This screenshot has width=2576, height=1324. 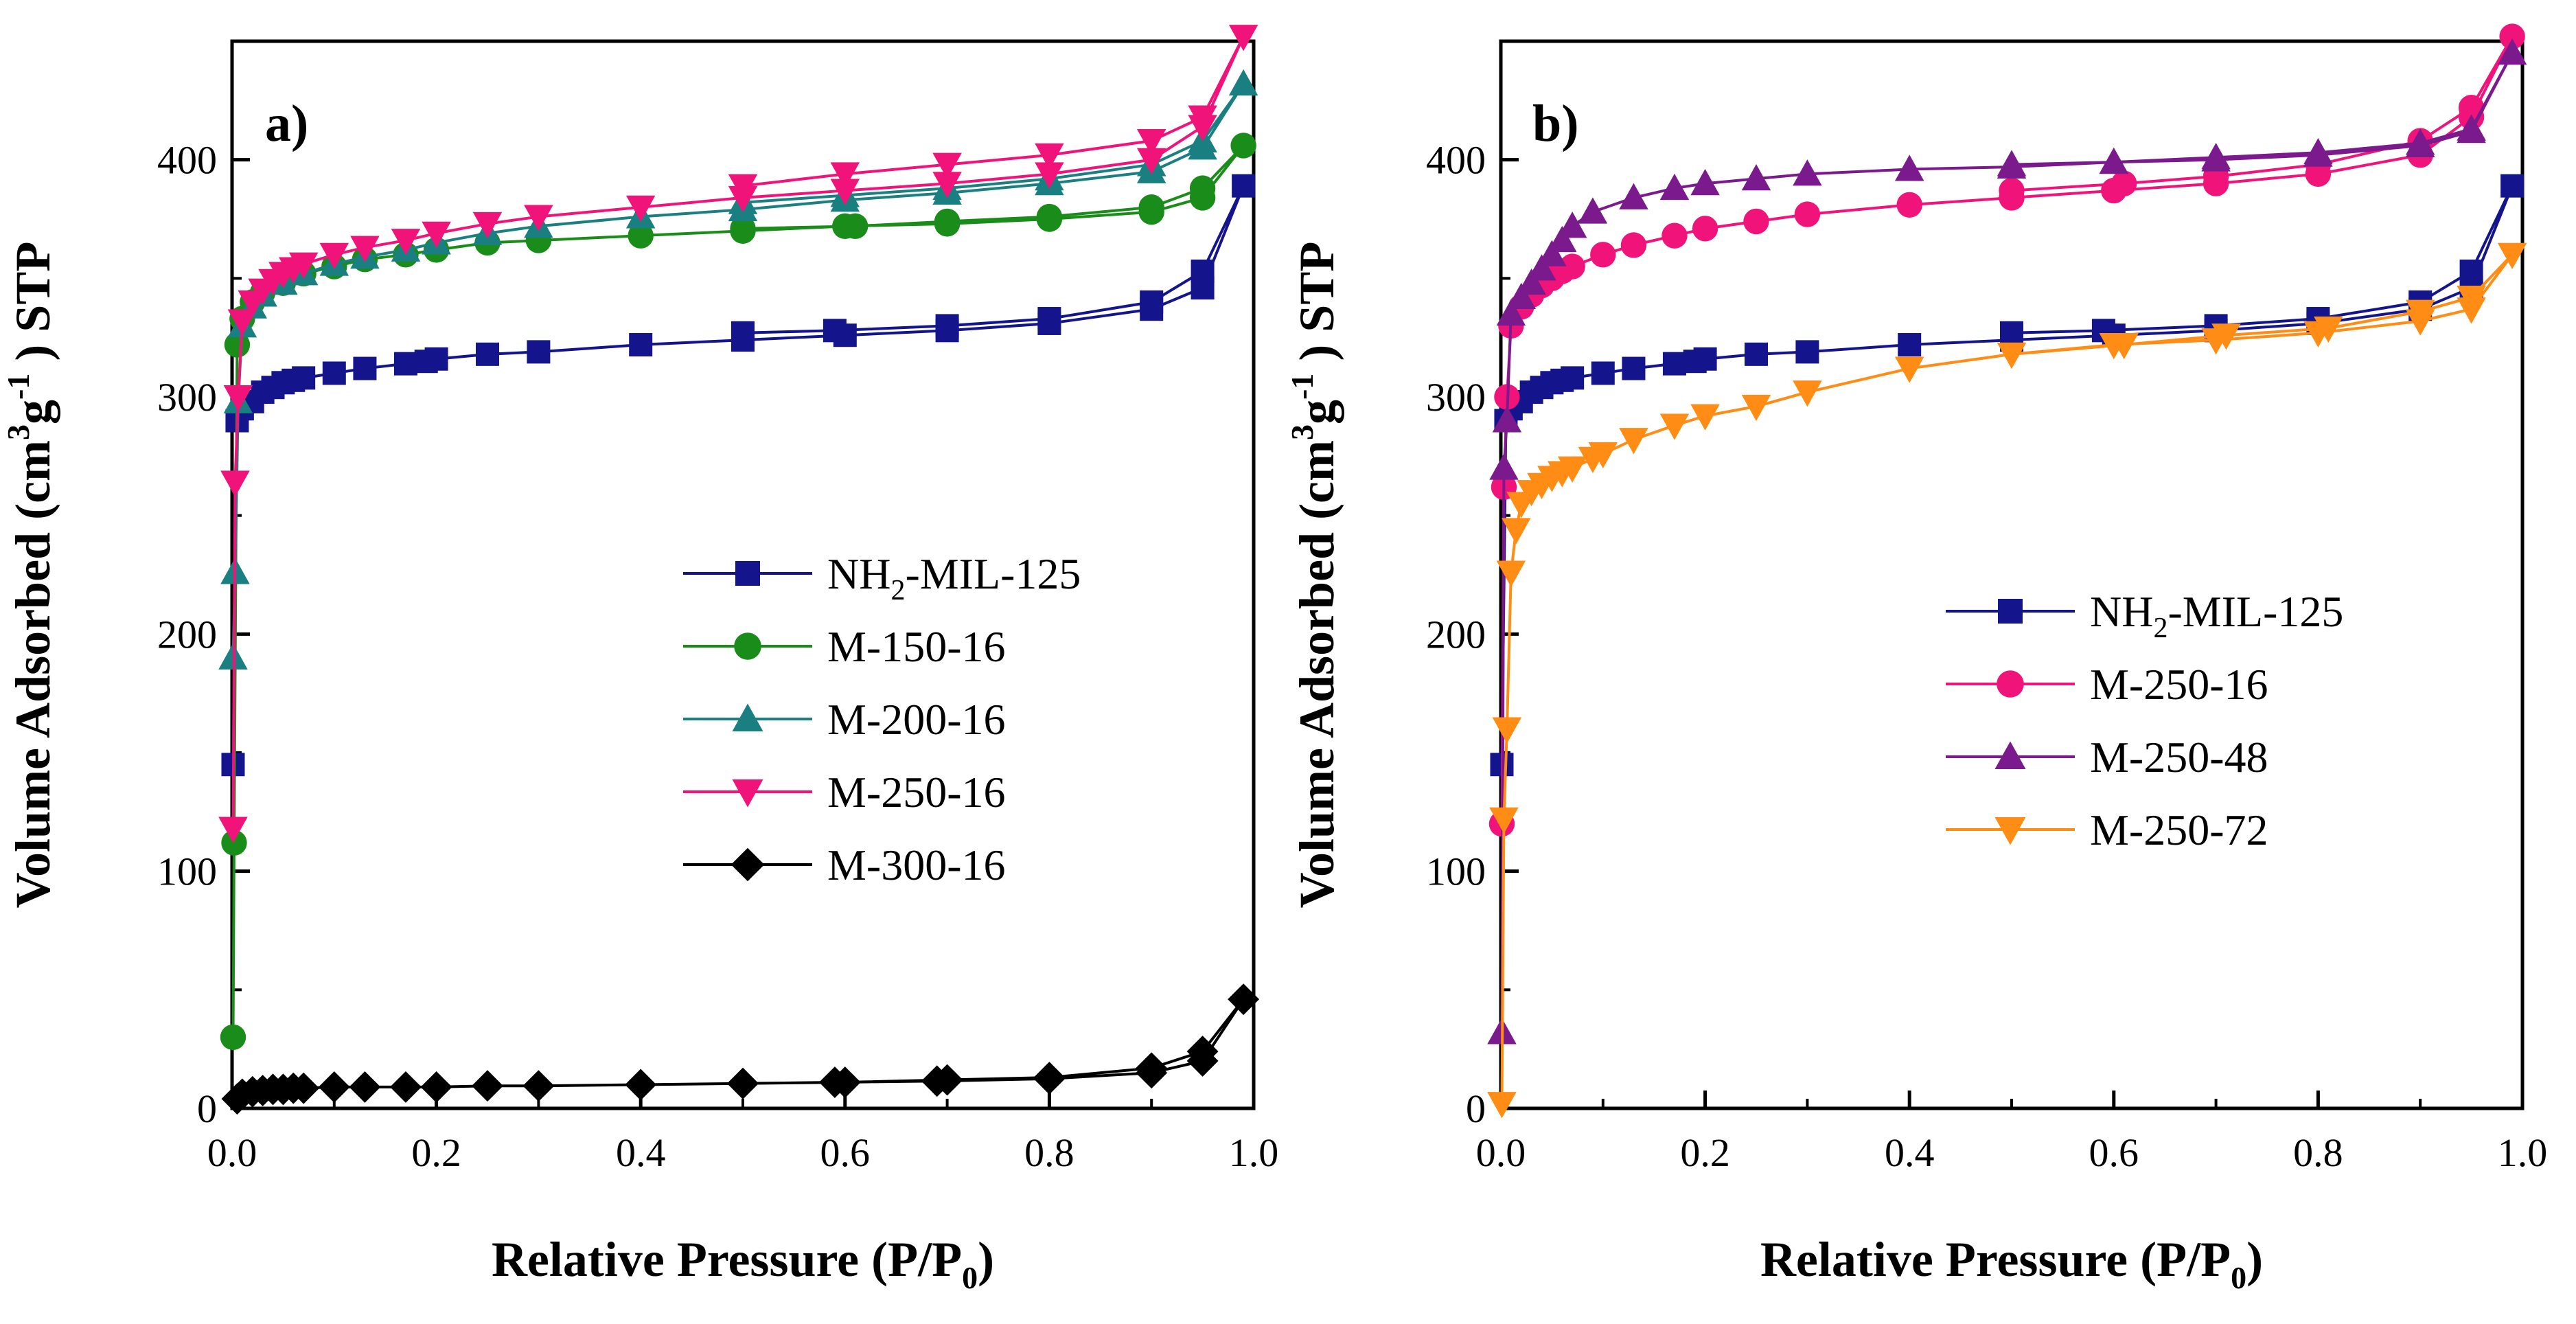 I want to click on legend-label: NH2-MIL-125, so click(x=954, y=577).